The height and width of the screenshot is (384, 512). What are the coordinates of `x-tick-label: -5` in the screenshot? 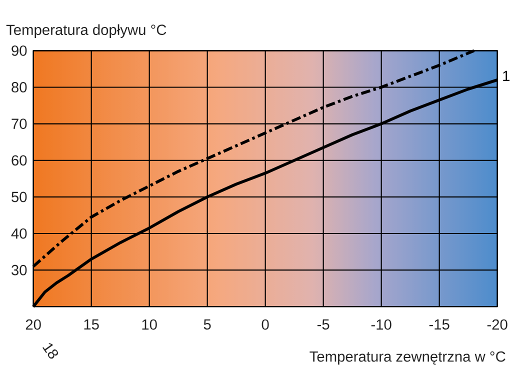 It's located at (323, 324).